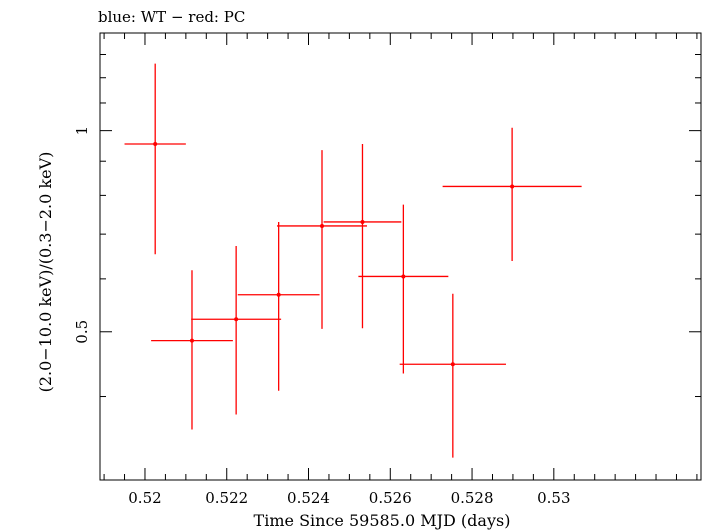 This screenshot has height=532, width=705. What do you see at coordinates (382, 520) in the screenshot?
I see `x-axis-label: Time Since 59585.0 MJD (days)` at bounding box center [382, 520].